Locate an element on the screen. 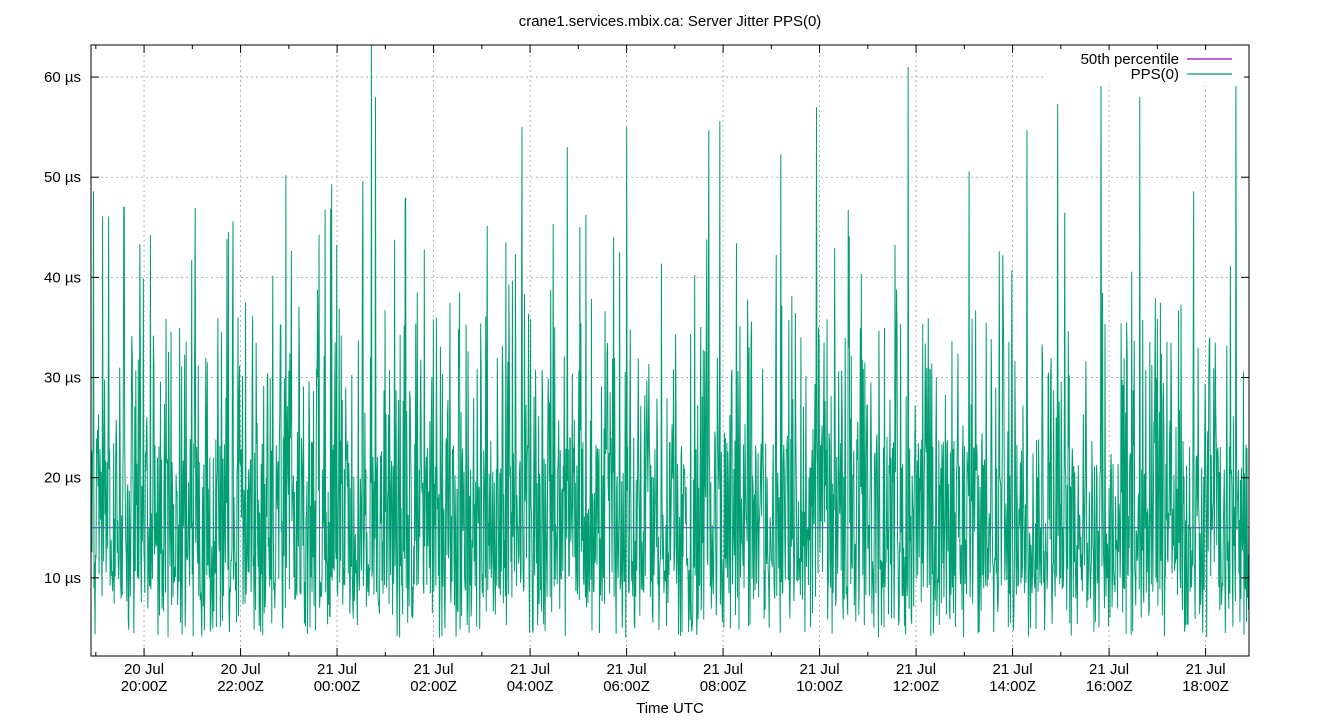  x-tick-time: 10:00Z is located at coordinates (819, 686).